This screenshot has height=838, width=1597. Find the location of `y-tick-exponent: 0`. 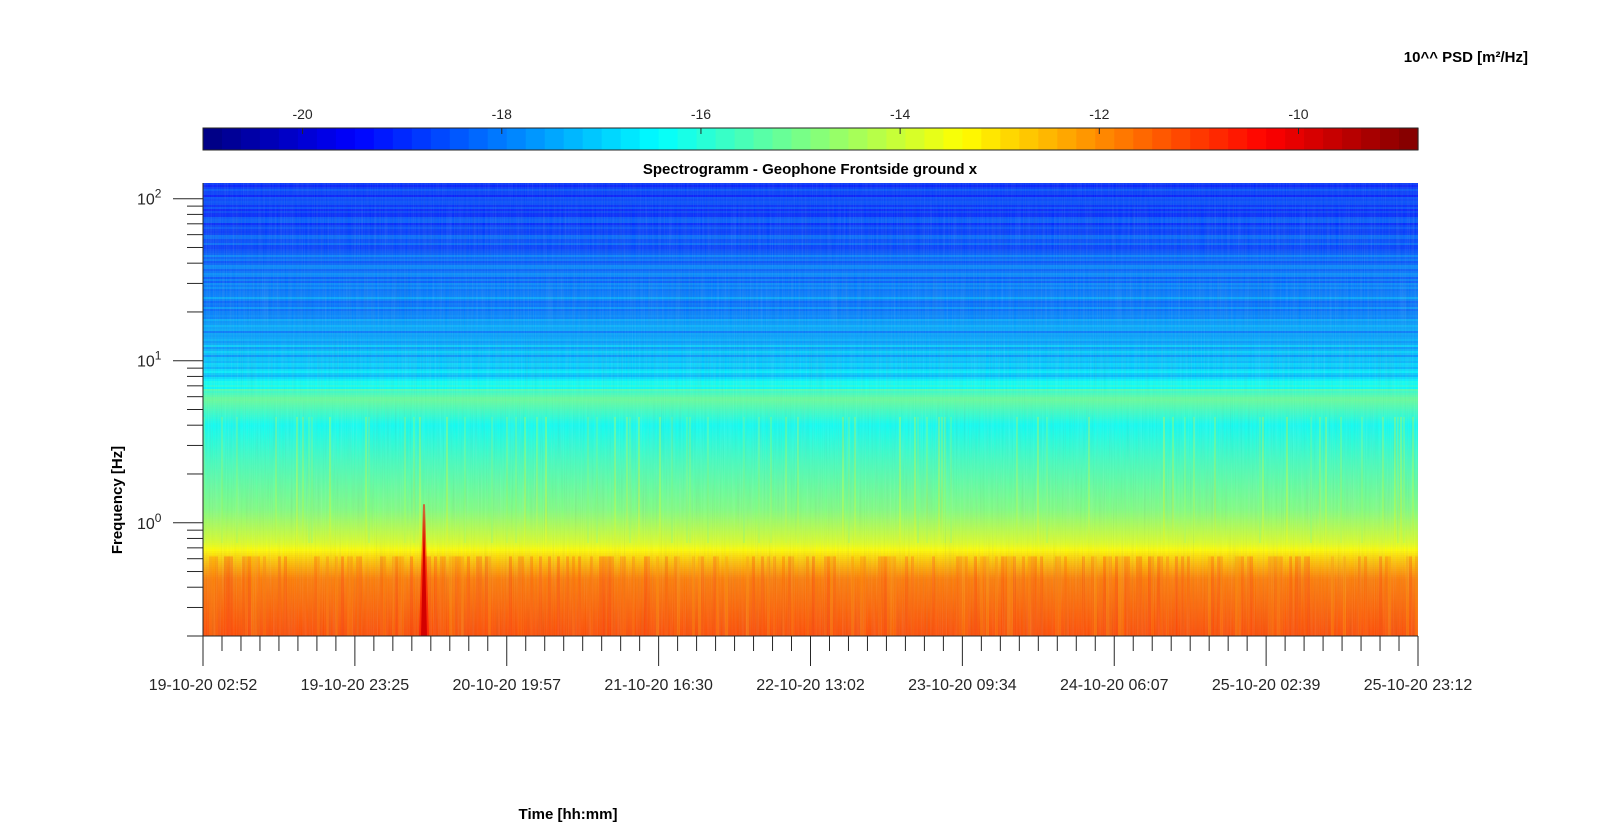

y-tick-exponent: 0 is located at coordinates (158, 518).